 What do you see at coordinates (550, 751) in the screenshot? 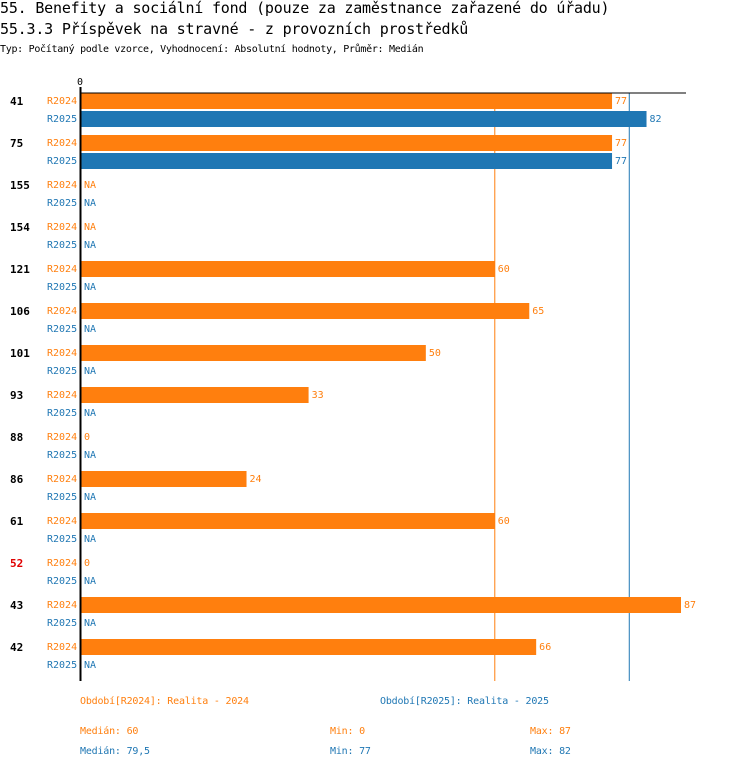
I see `stat-max-2025: Max: 82` at bounding box center [550, 751].